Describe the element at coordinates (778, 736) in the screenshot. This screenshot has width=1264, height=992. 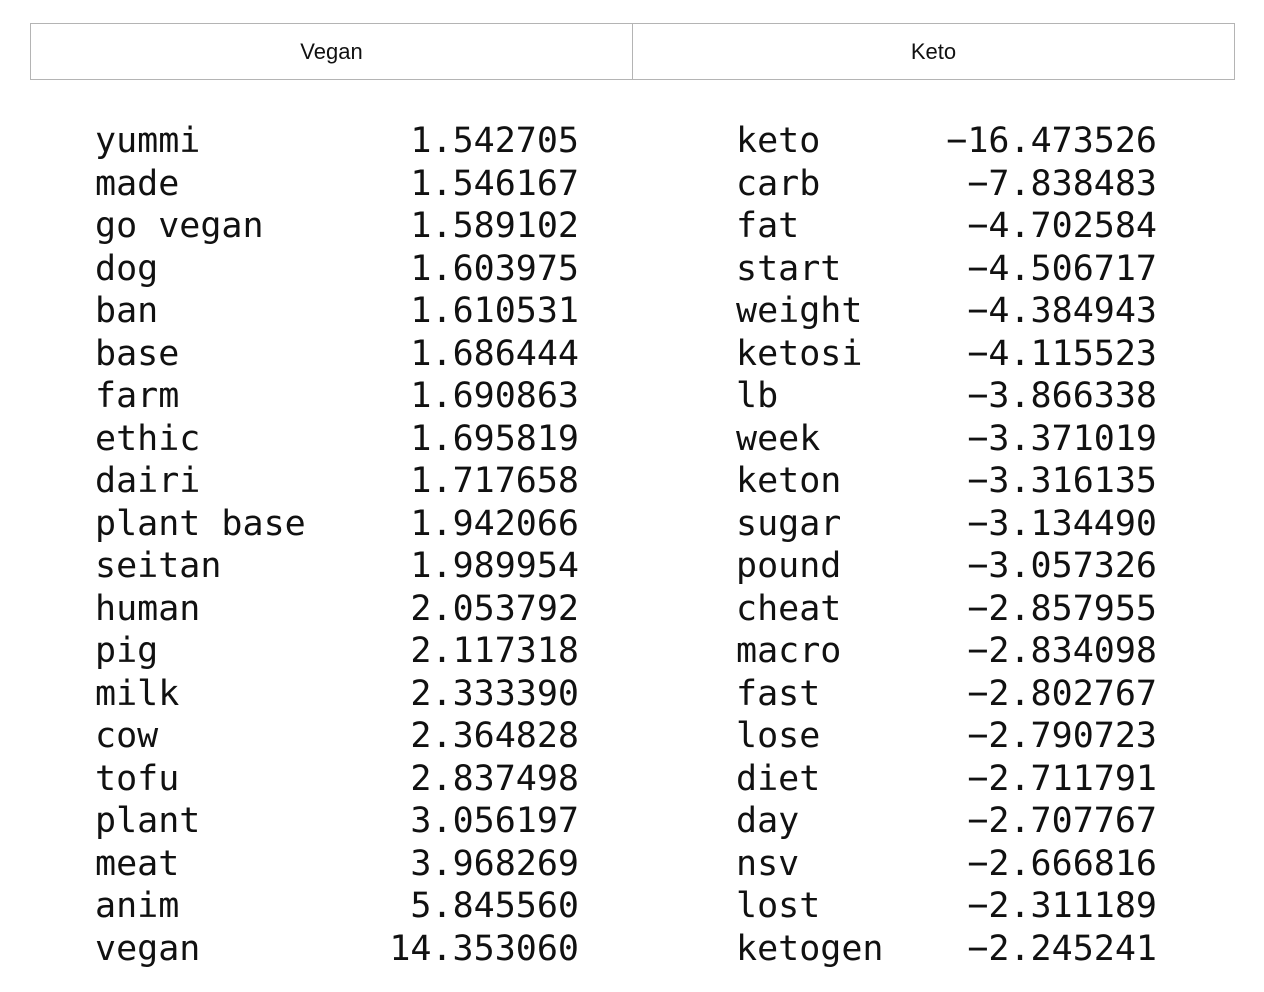
I see `term-label: lose` at that location.